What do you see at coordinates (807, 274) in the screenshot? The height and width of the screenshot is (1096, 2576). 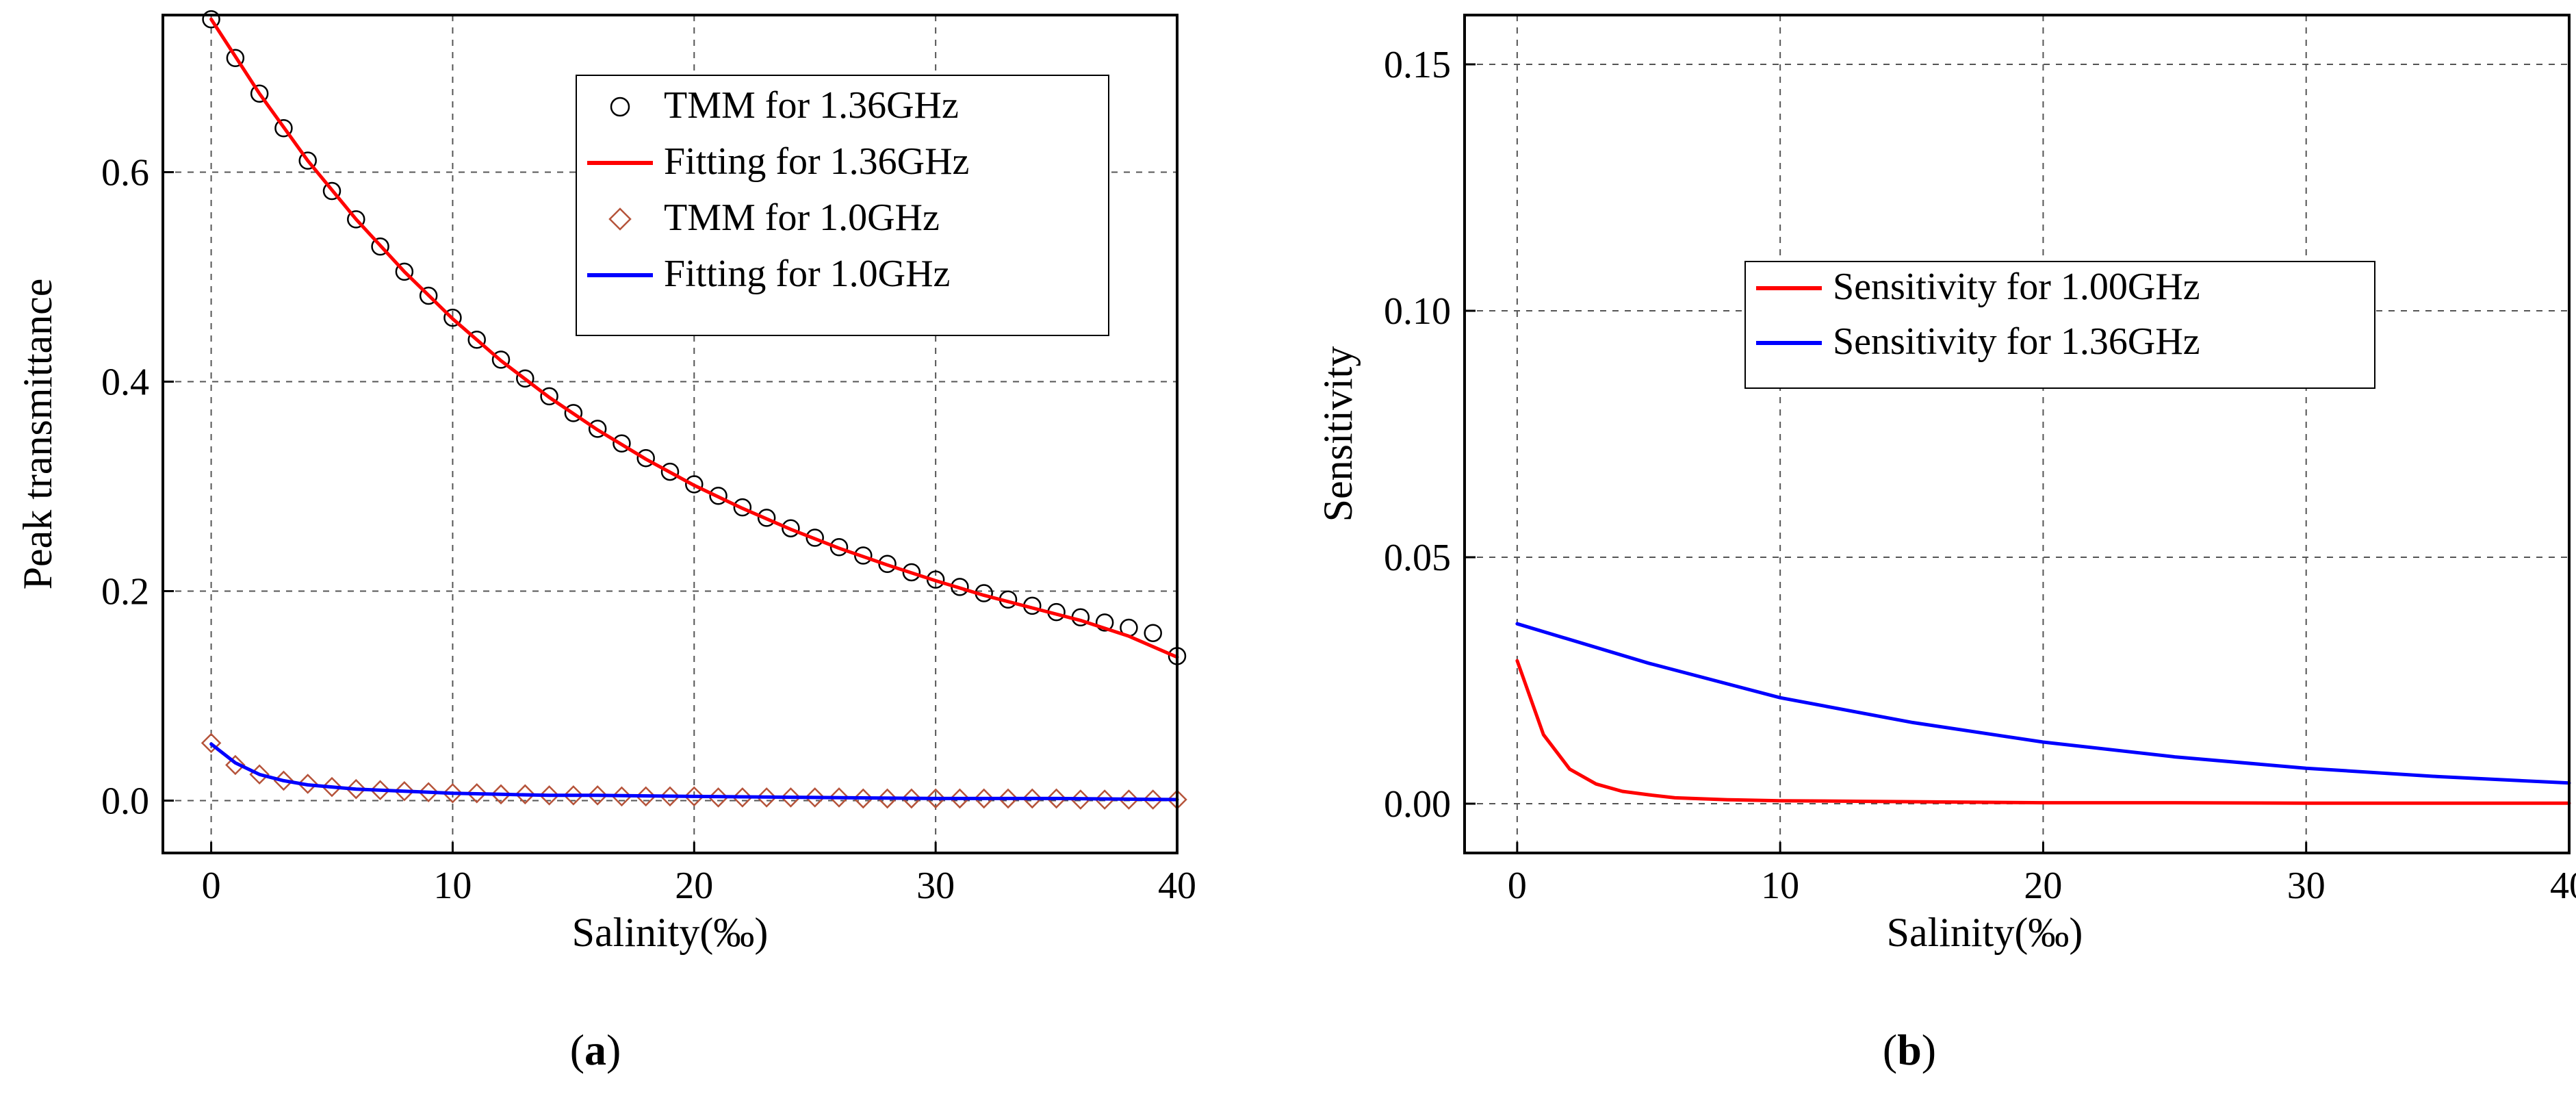 I see `panel-a-legend-label: Fitting for 1.0GHz` at bounding box center [807, 274].